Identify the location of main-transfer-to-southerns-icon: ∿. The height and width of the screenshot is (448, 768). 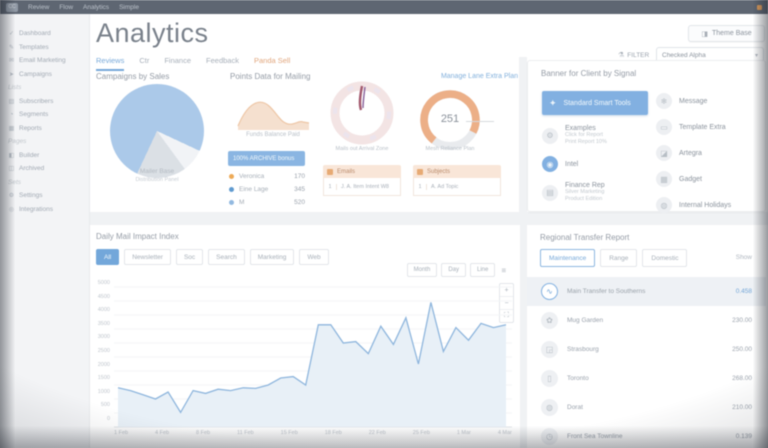
(549, 291).